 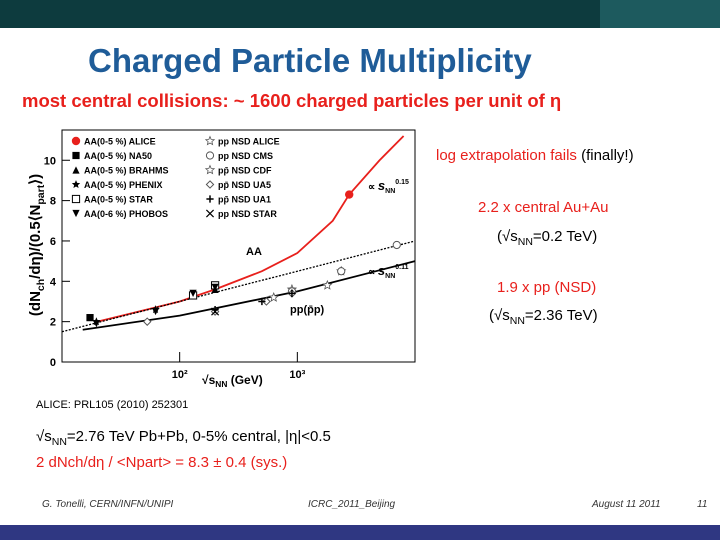 I want to click on y-axis-label: (dNch/dη)/(0.5⟨Npart⟩), so click(x=37, y=245).